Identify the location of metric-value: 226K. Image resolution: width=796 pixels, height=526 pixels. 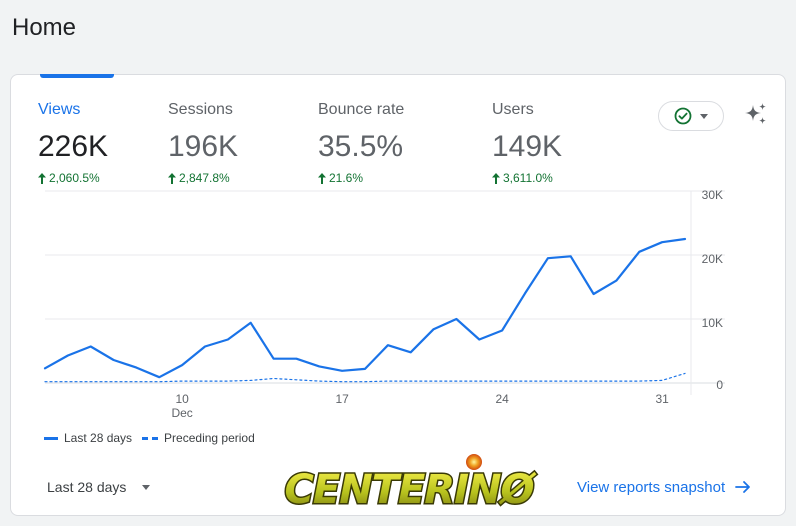
(73, 146).